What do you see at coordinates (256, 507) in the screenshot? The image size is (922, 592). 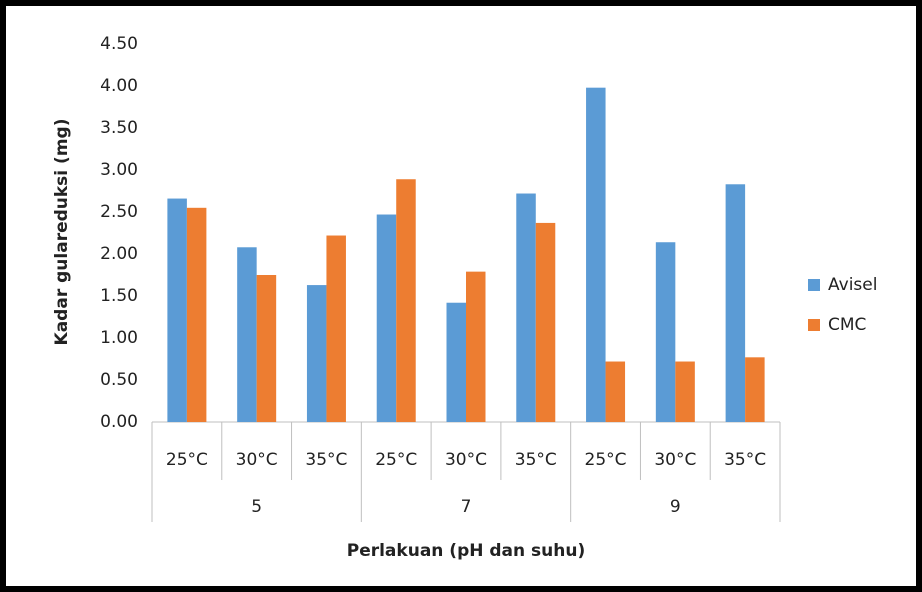 I see `group-label: 5` at bounding box center [256, 507].